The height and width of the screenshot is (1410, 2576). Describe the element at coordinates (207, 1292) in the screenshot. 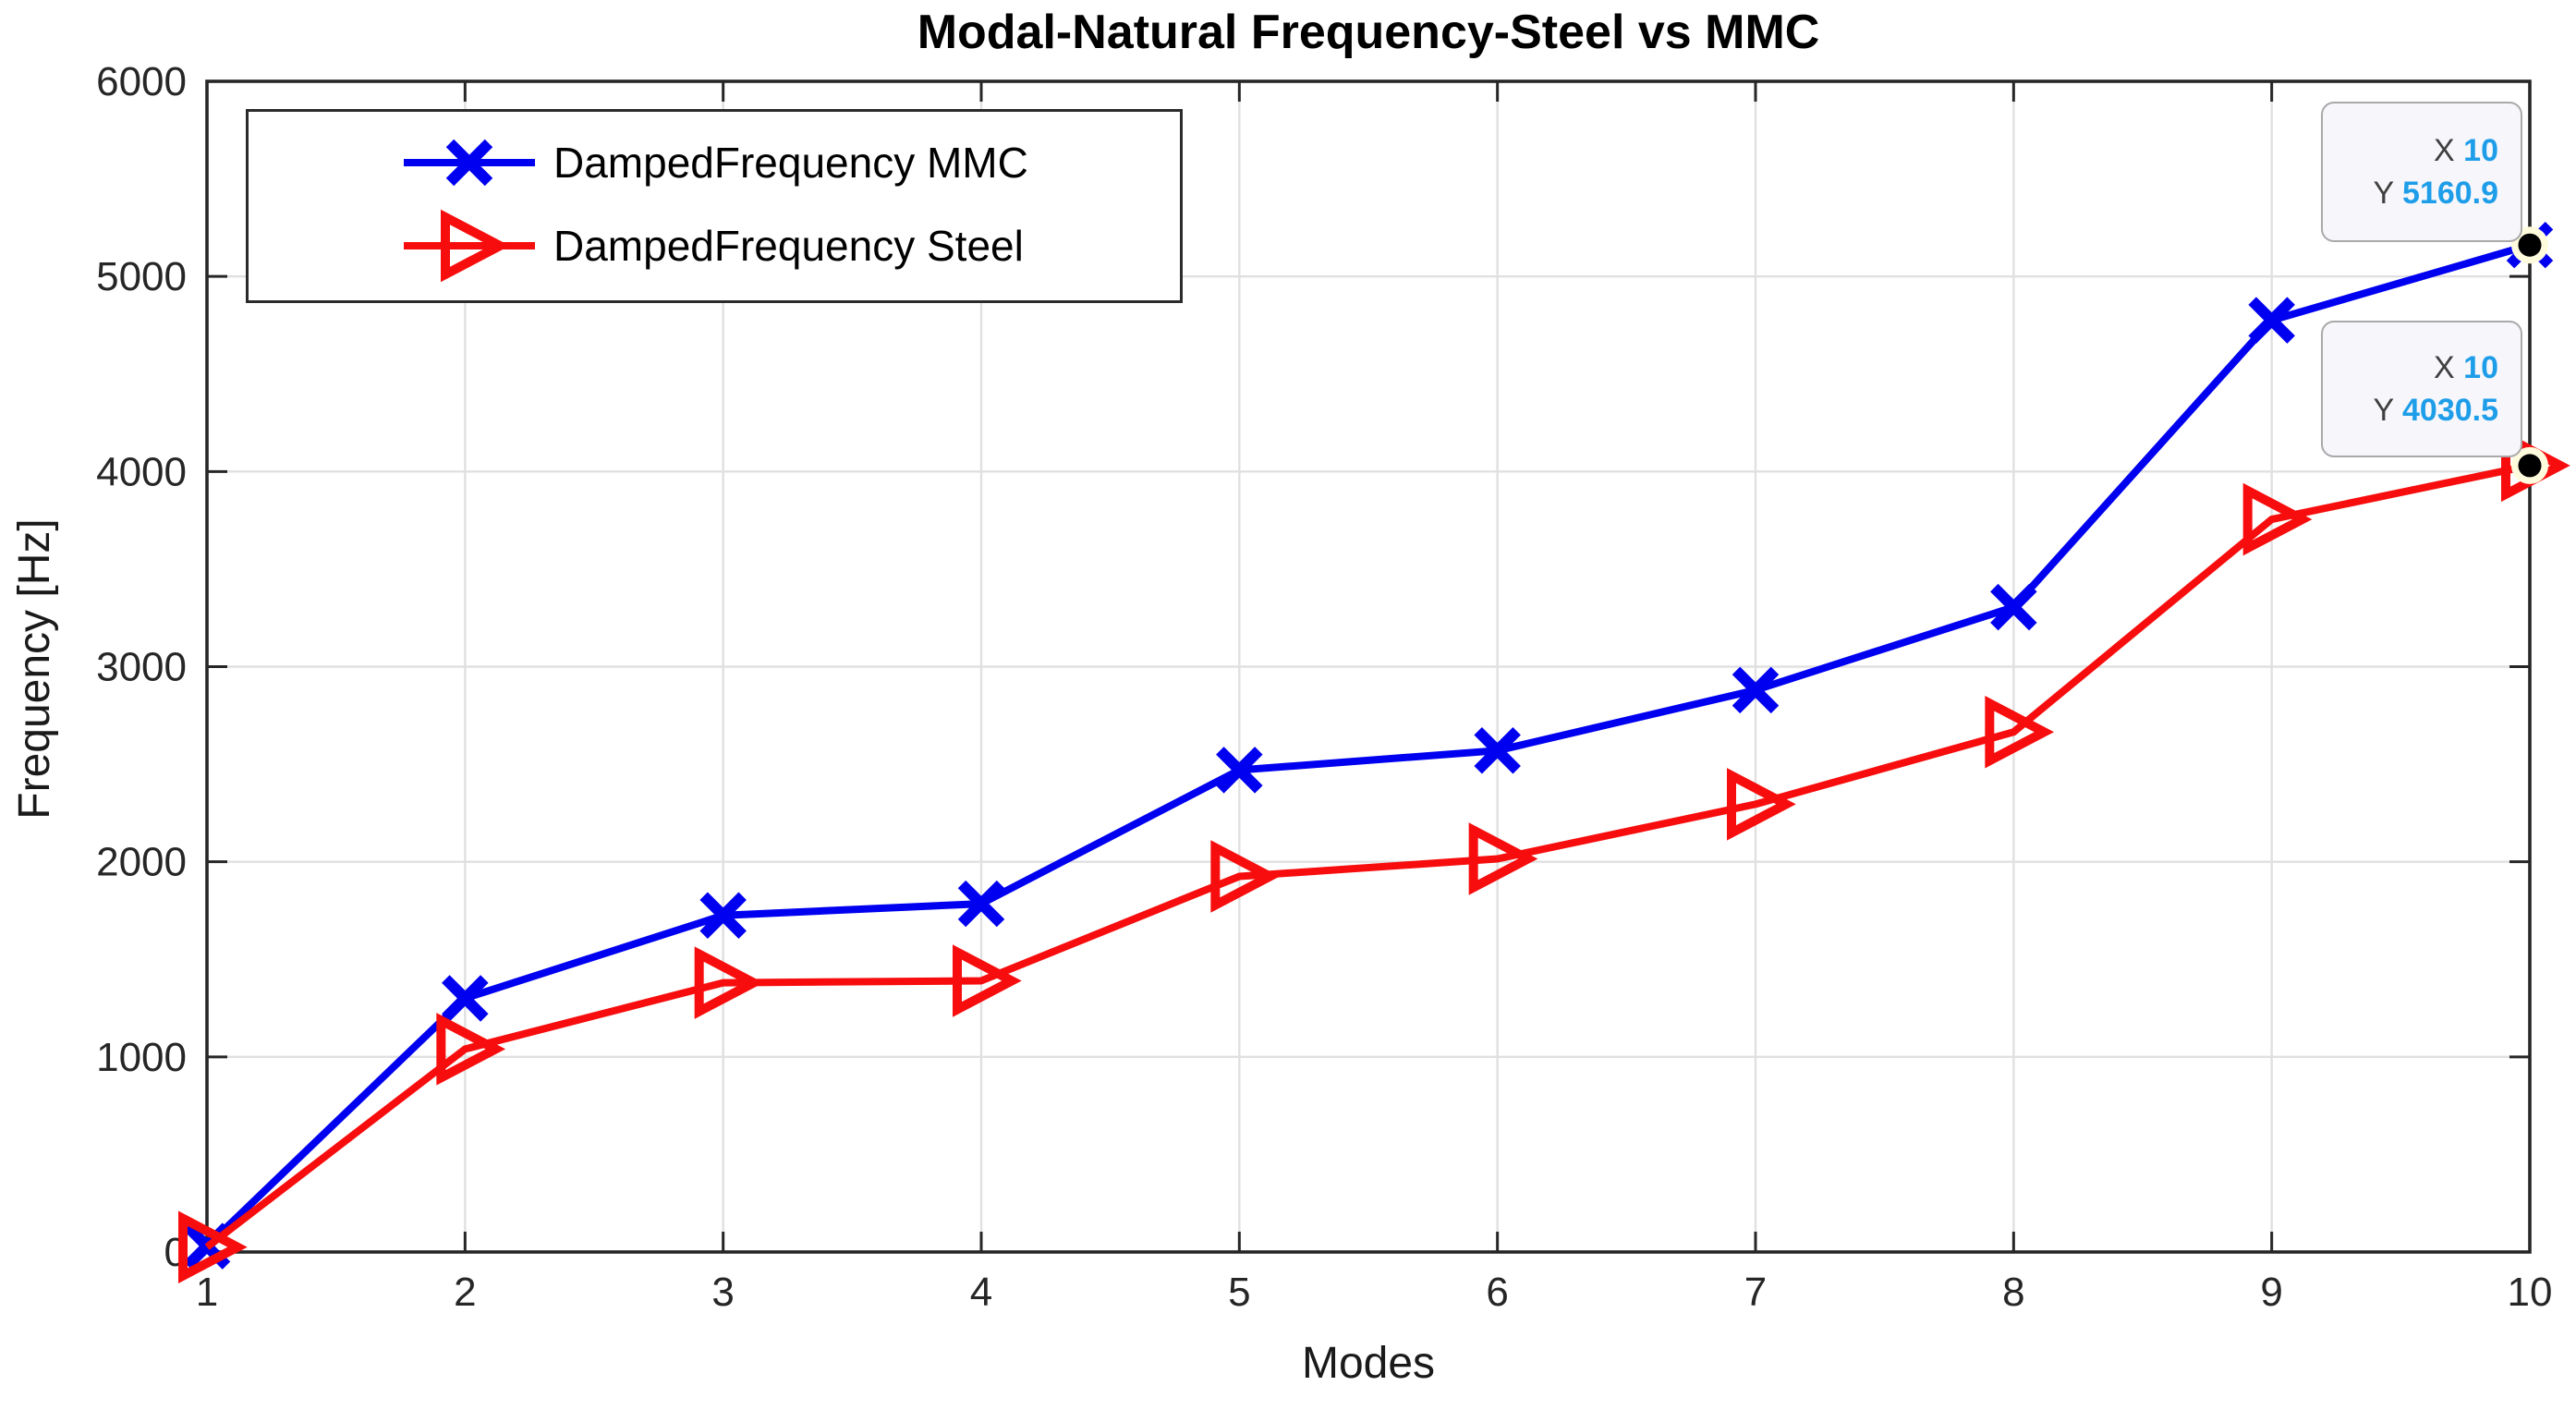

I see `x-tick-label: 1` at that location.